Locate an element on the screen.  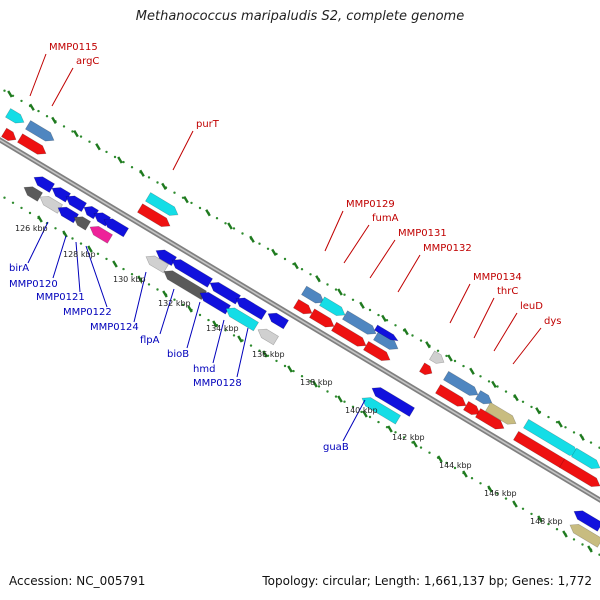
gene-arrow-MMP0134-gray is located at coordinates (437, 357).